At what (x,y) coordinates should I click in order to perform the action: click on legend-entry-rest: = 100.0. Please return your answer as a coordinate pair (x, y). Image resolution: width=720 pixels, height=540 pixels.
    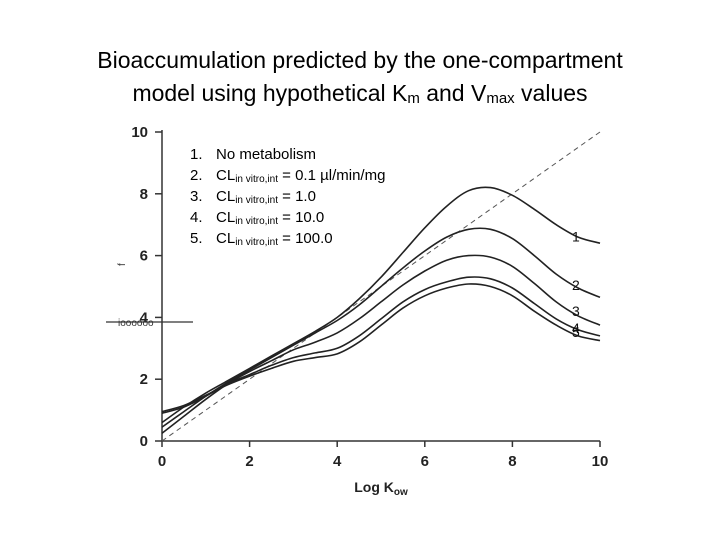
    Looking at the image, I should click on (305, 238).